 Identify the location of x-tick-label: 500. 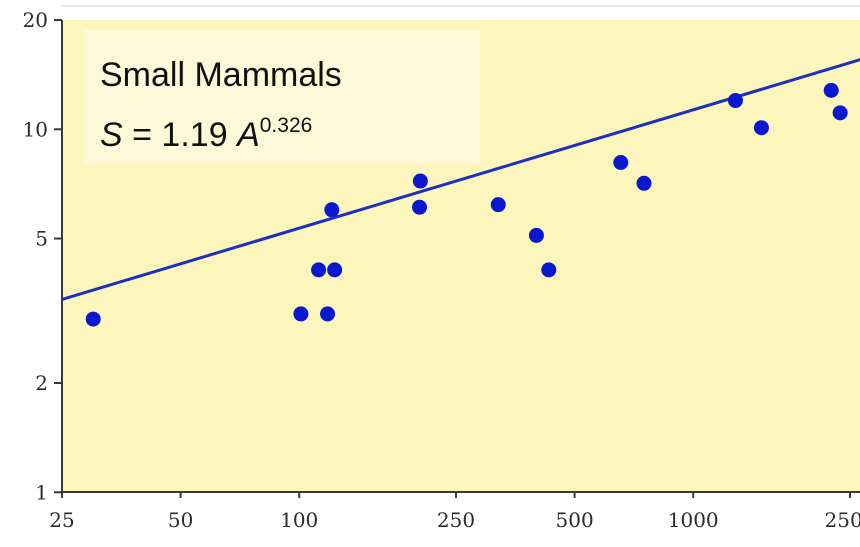
(575, 520).